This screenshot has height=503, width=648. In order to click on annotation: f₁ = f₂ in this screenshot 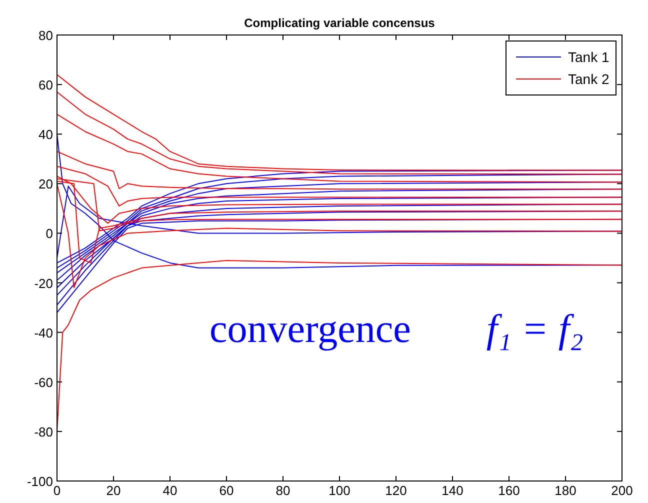, I will do `click(535, 329)`.